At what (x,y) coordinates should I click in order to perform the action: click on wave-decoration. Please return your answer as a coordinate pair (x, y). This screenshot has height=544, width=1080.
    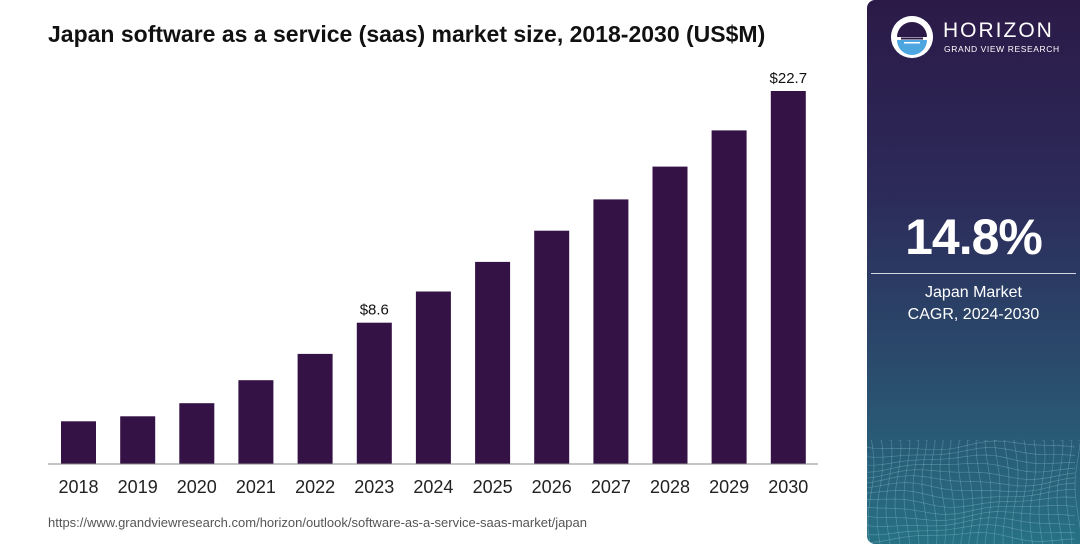
    Looking at the image, I should click on (973, 492).